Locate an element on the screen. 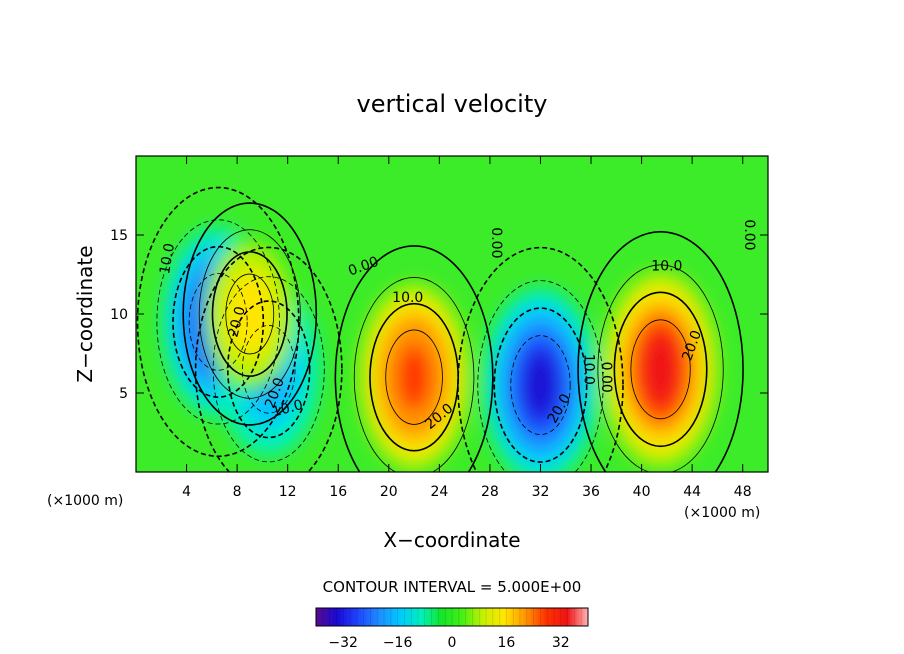 The width and height of the screenshot is (904, 654). x-tick-label: 8 is located at coordinates (237, 492).